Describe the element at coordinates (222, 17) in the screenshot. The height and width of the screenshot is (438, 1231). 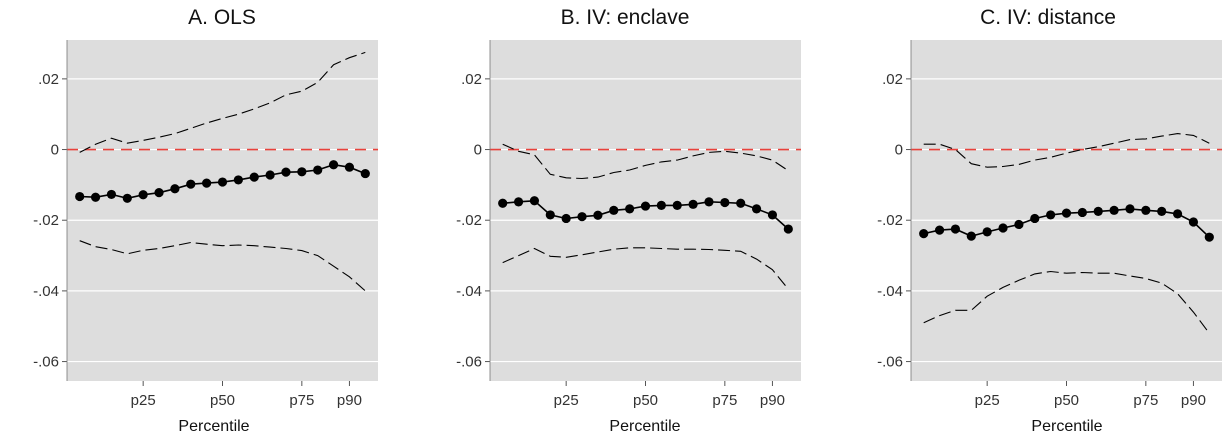
I see `panel-title: A. OLS` at that location.